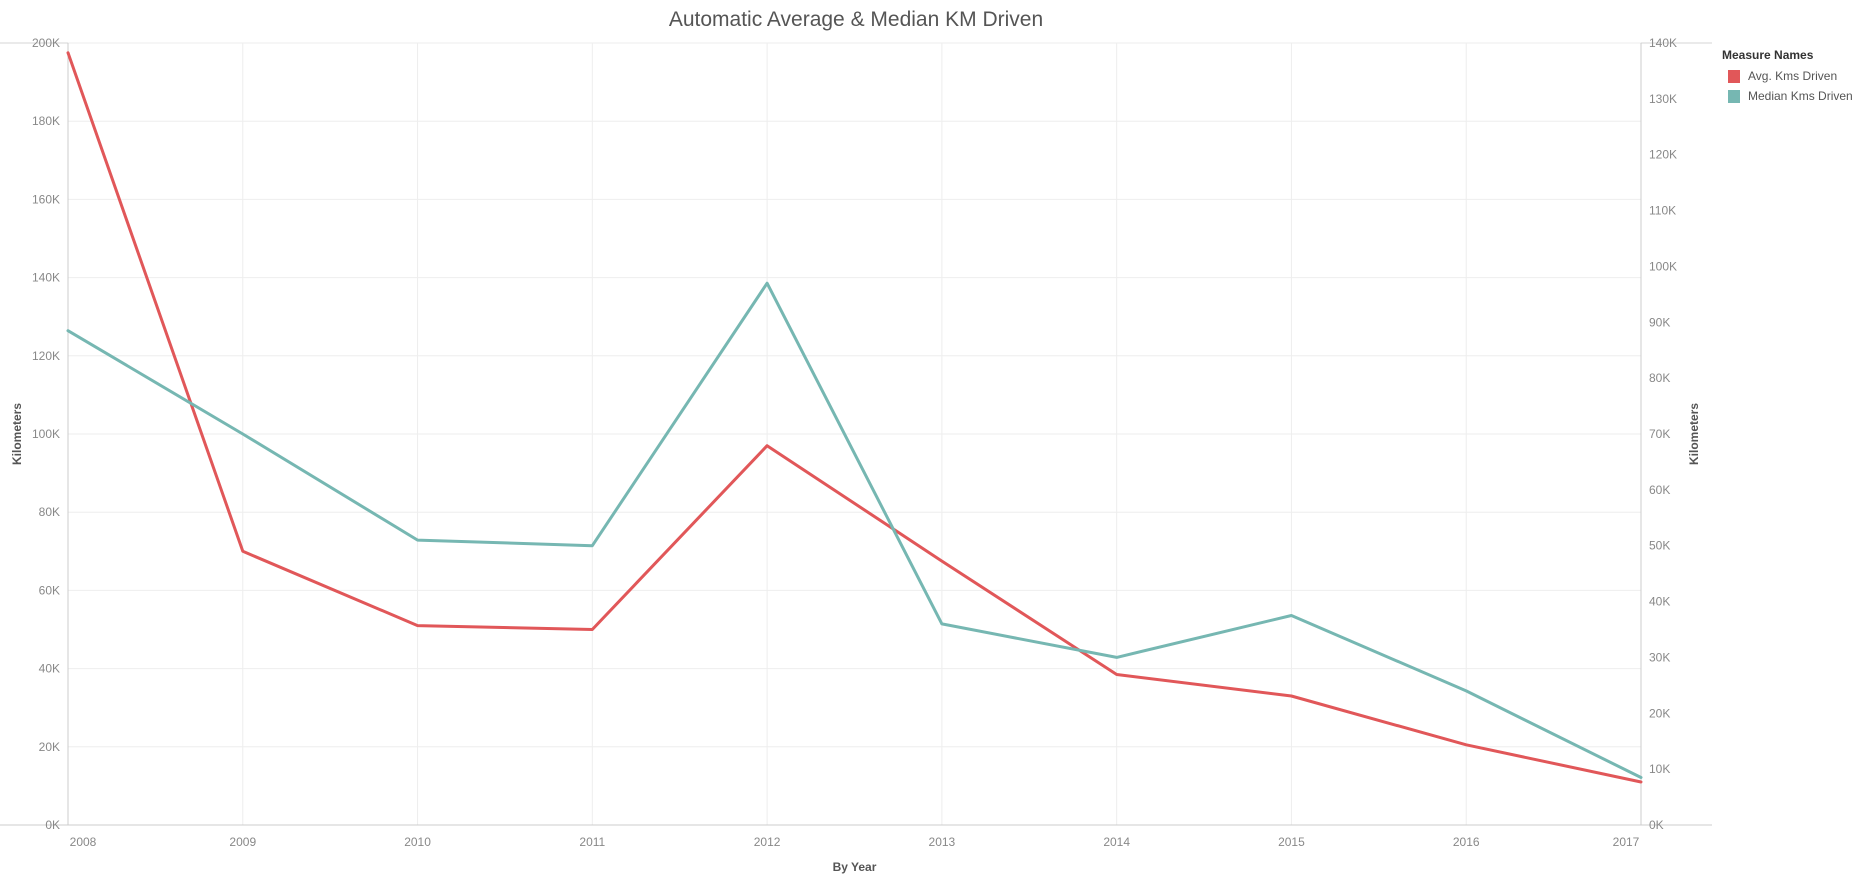 The width and height of the screenshot is (1860, 882). What do you see at coordinates (46, 278) in the screenshot?
I see `y-left-tick-label: 140K` at bounding box center [46, 278].